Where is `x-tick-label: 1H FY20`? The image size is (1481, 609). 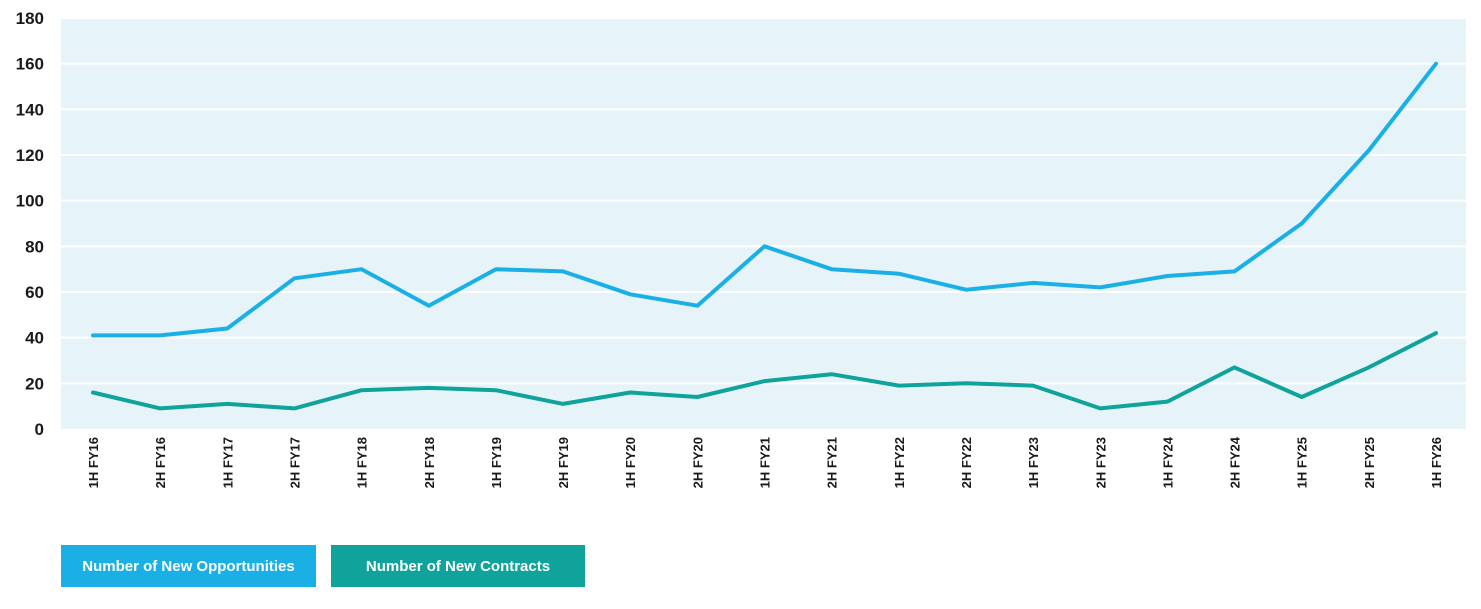
x-tick-label: 1H FY20 is located at coordinates (630, 462).